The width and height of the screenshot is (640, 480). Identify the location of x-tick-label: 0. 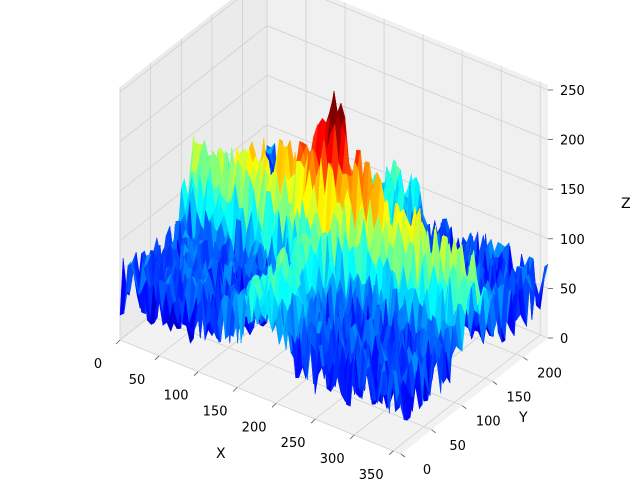
(98, 364).